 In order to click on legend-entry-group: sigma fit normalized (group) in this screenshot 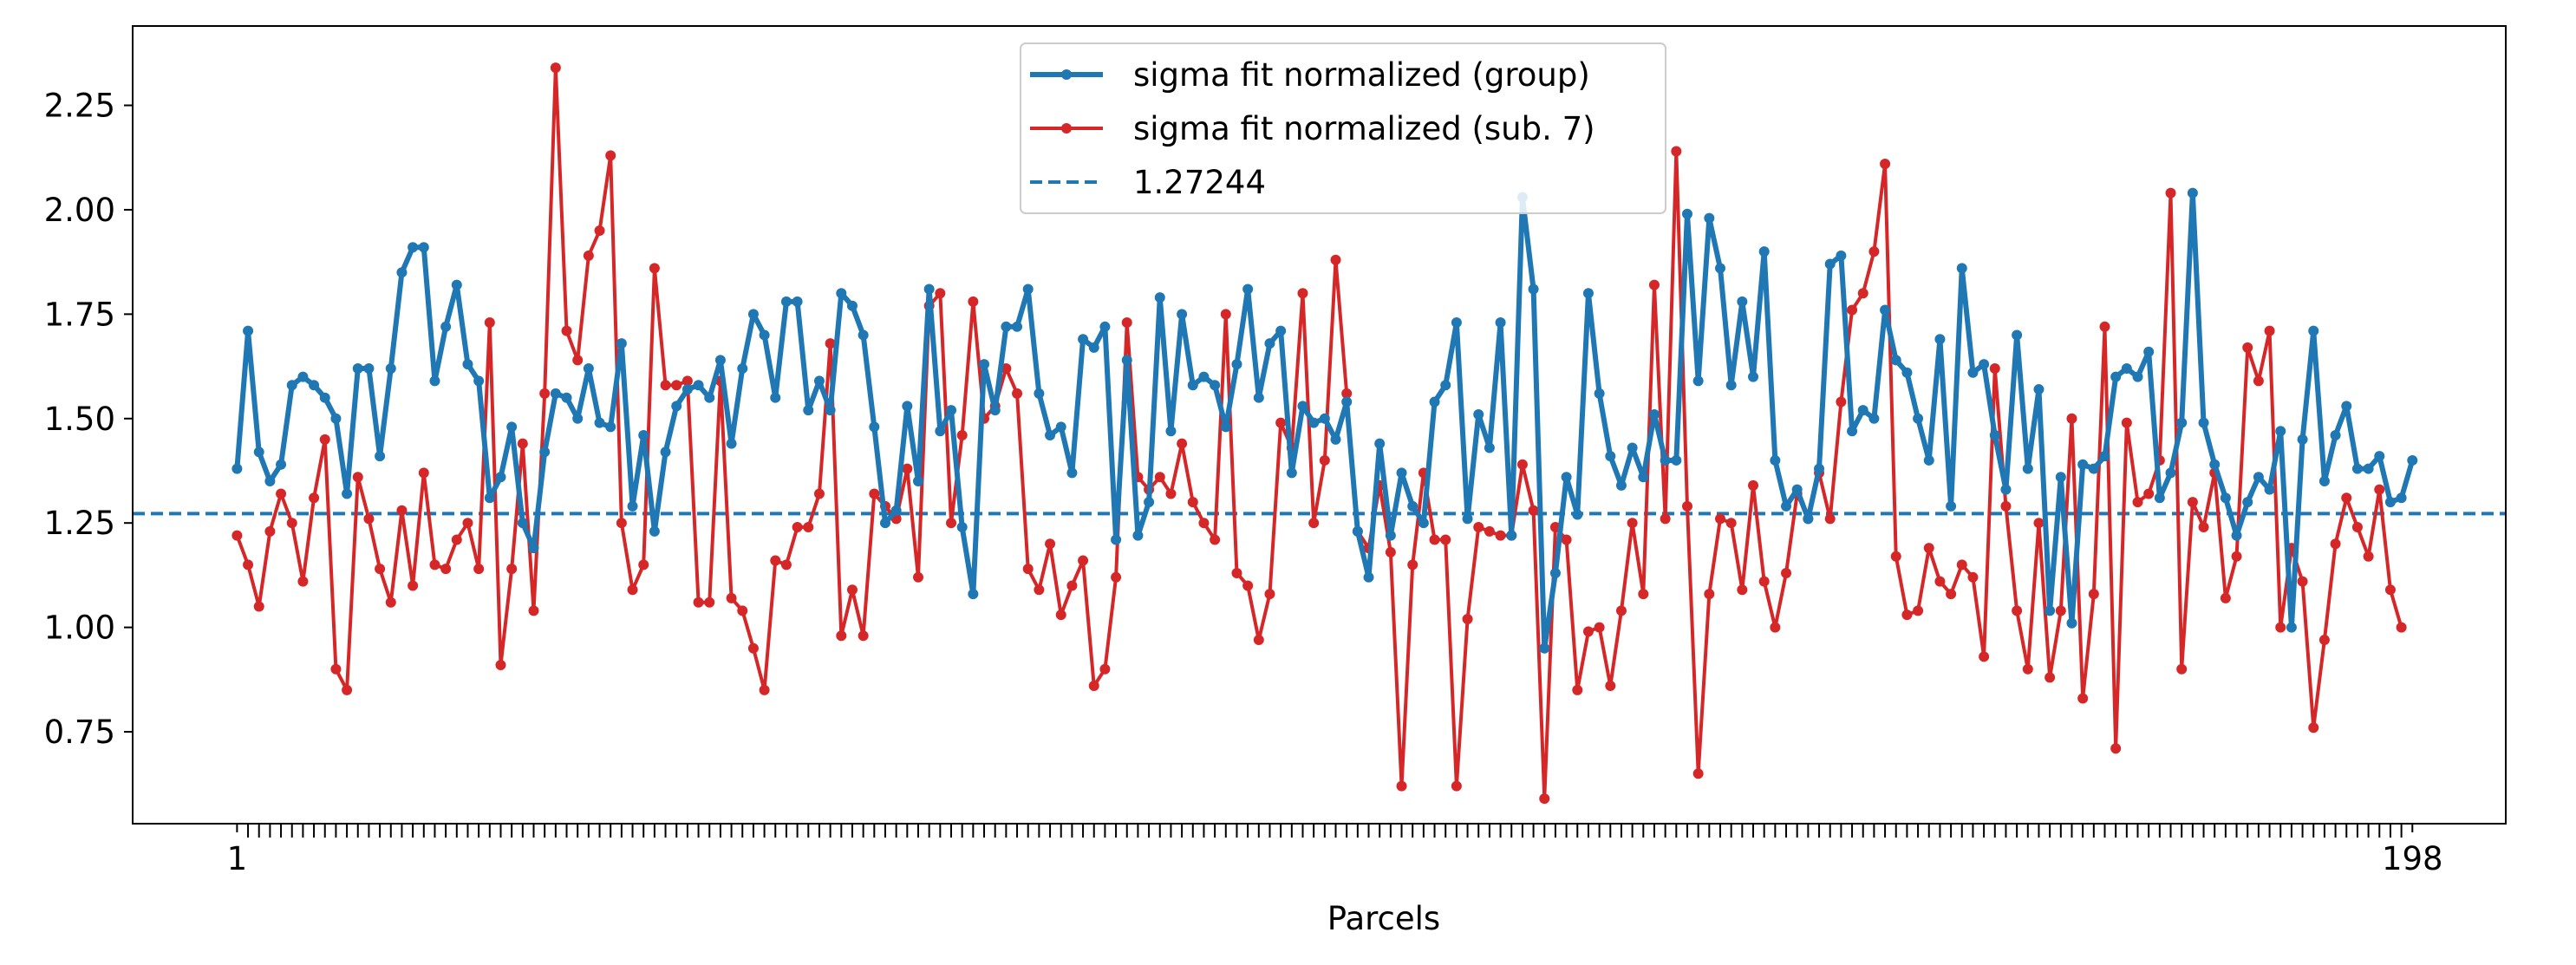, I will do `click(1310, 75)`.